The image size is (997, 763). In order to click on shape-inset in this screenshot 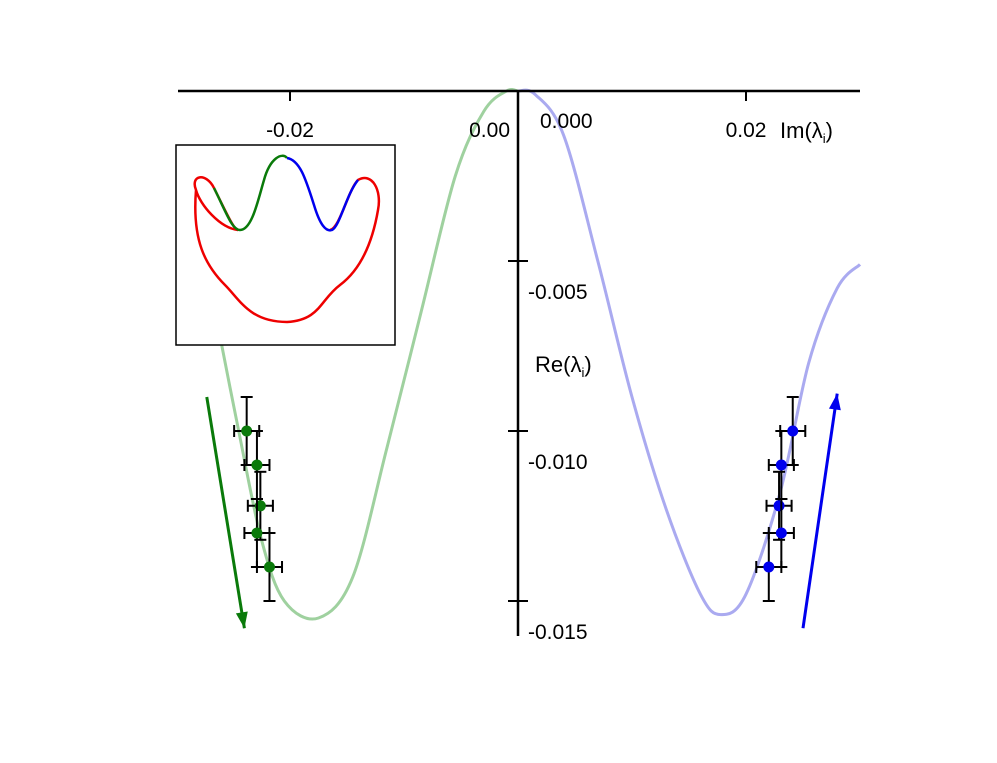, I will do `click(285, 245)`.